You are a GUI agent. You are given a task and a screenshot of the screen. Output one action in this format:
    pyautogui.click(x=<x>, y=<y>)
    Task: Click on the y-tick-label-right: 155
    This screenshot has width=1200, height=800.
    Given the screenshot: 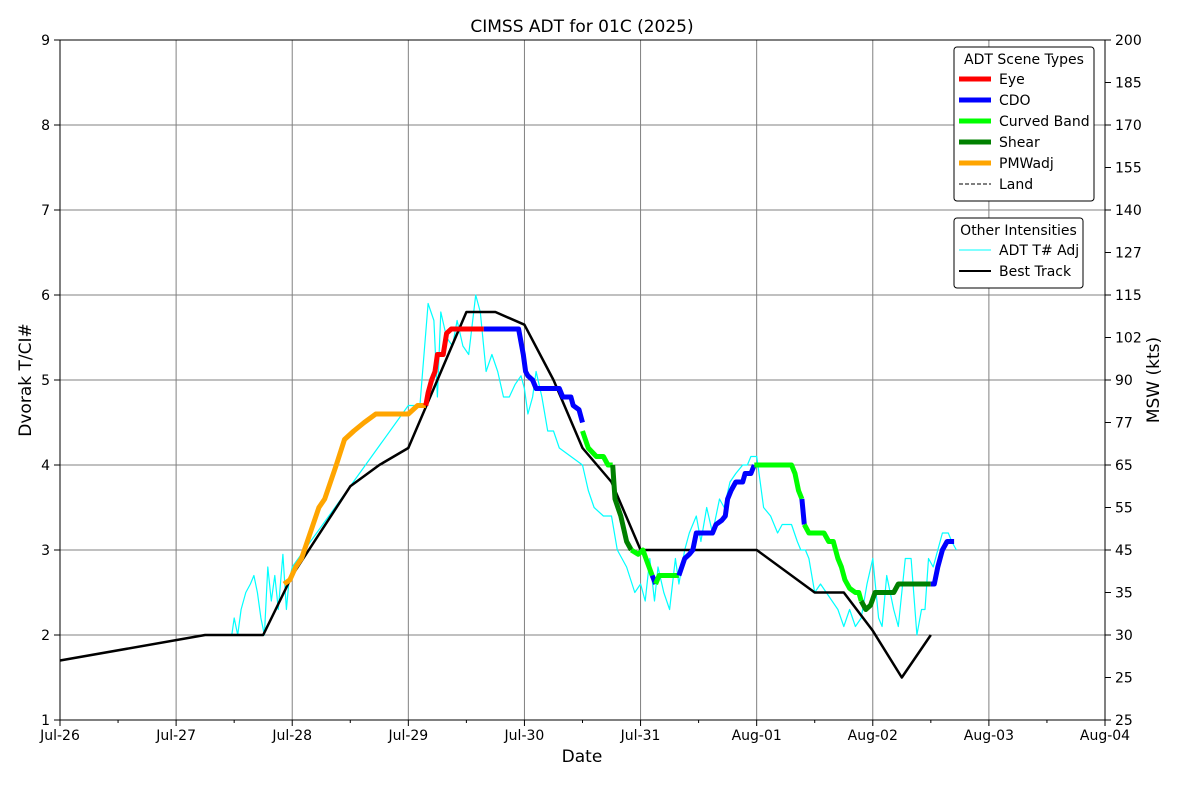 What is the action you would take?
    pyautogui.click(x=1128, y=169)
    